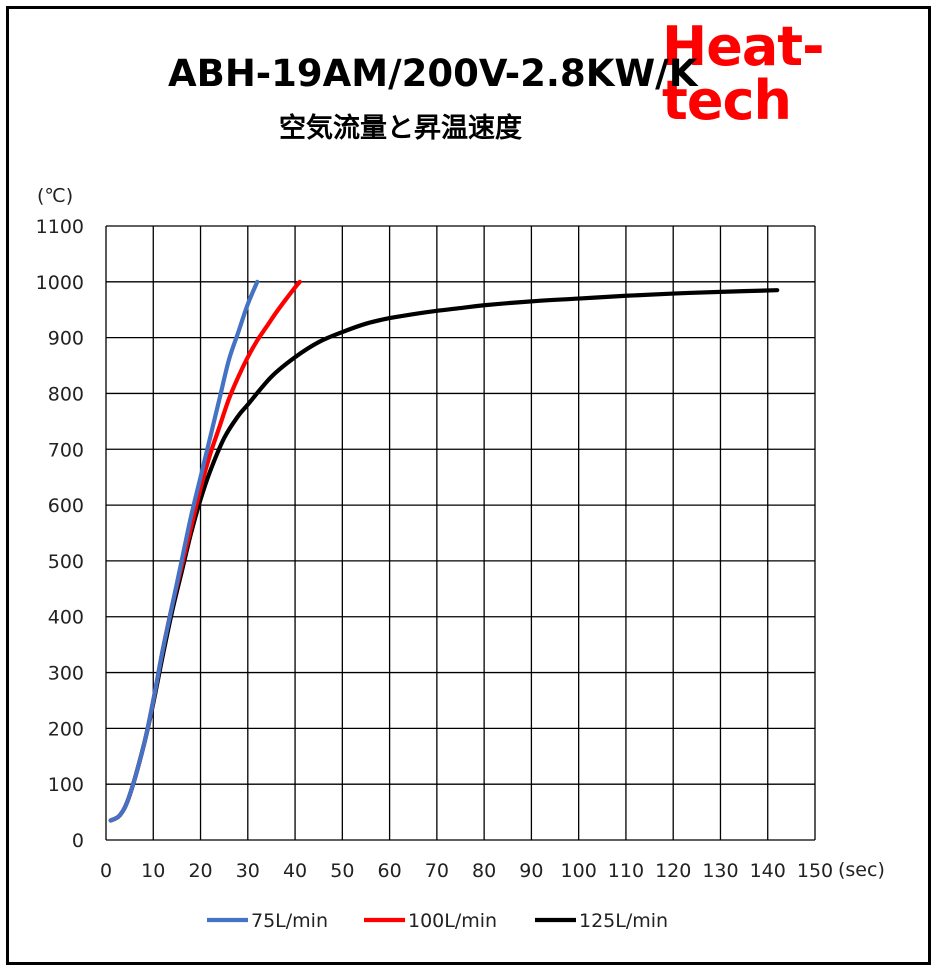  I want to click on x-tick-label: 10, so click(153, 871).